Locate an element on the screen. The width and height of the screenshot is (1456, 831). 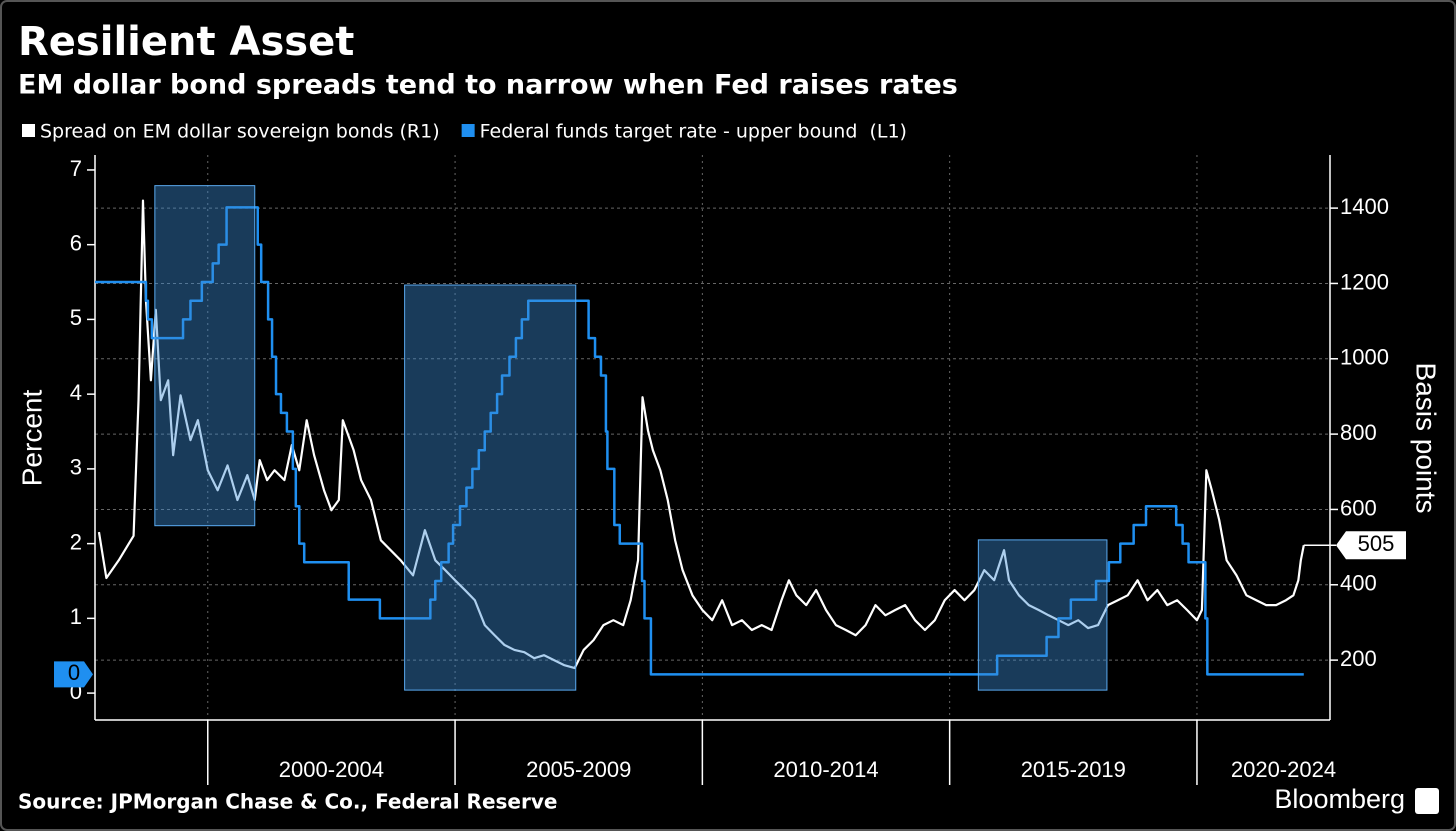
y-tick-label: 5 is located at coordinates (76, 317).